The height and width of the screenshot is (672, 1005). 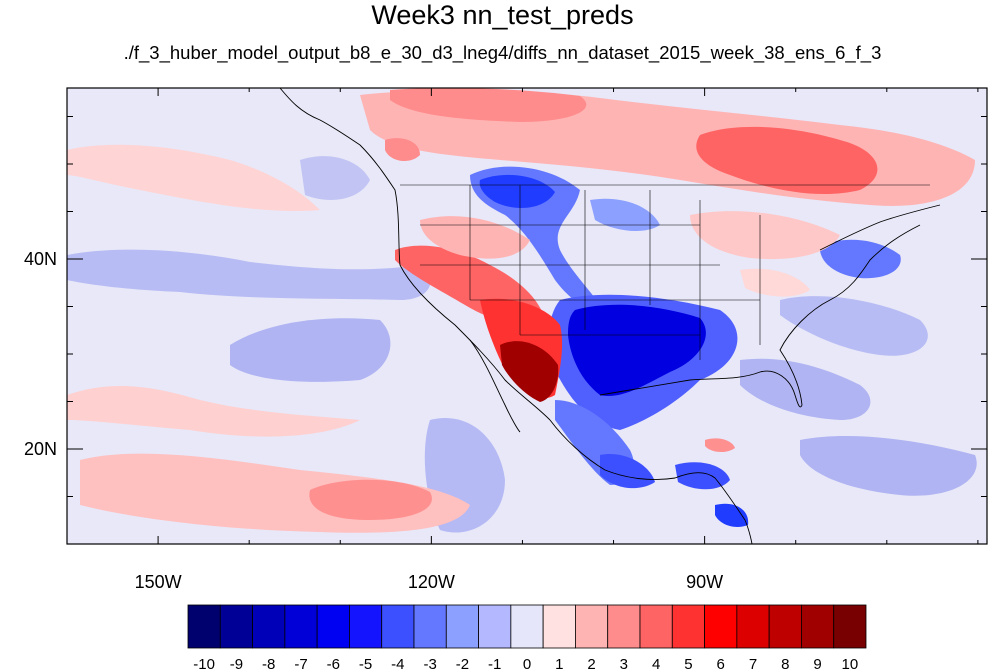 I want to click on atlantic-blue-a, so click(x=854, y=326).